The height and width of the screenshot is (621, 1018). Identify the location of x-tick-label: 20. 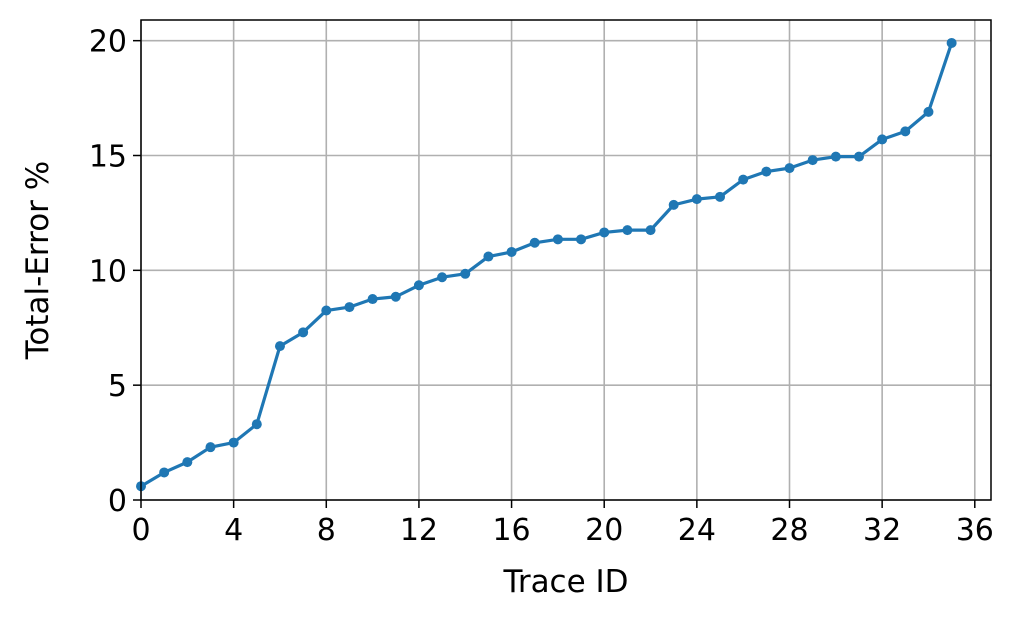
(604, 530).